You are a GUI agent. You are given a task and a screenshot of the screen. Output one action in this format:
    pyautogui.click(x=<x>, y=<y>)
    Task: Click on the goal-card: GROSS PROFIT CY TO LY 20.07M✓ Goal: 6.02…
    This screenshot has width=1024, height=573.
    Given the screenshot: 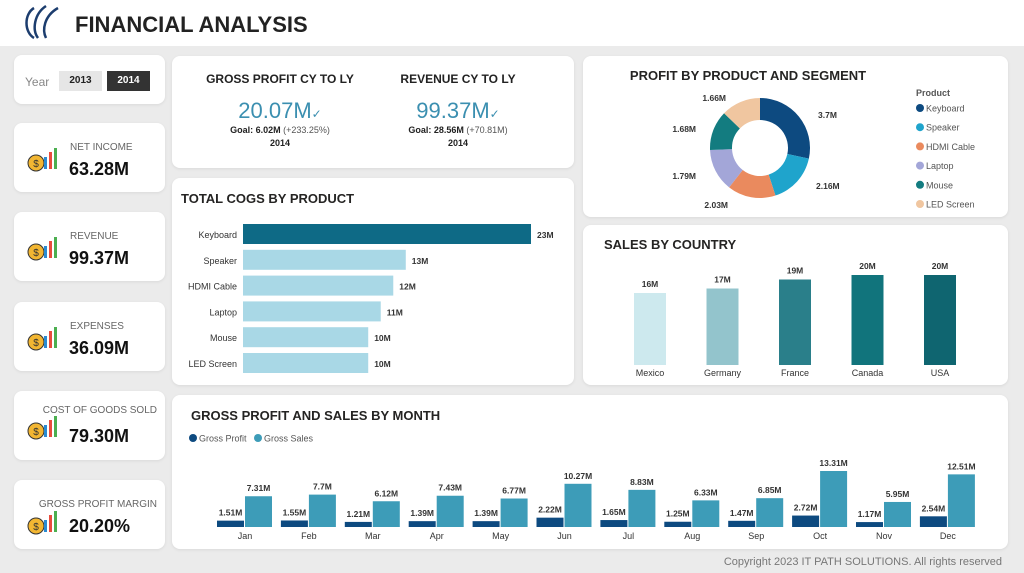 What is the action you would take?
    pyautogui.click(x=373, y=112)
    